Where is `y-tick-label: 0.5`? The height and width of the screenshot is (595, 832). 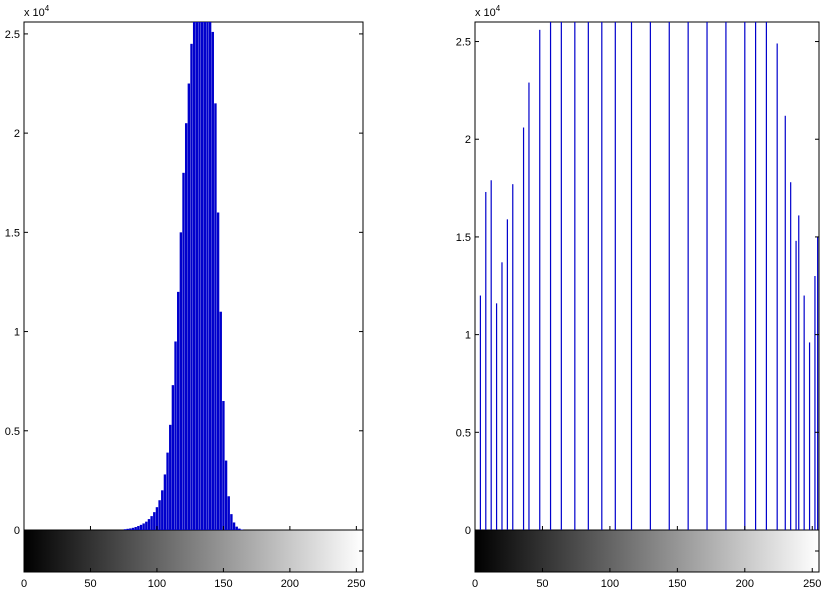 y-tick-label: 0.5 is located at coordinates (12, 432).